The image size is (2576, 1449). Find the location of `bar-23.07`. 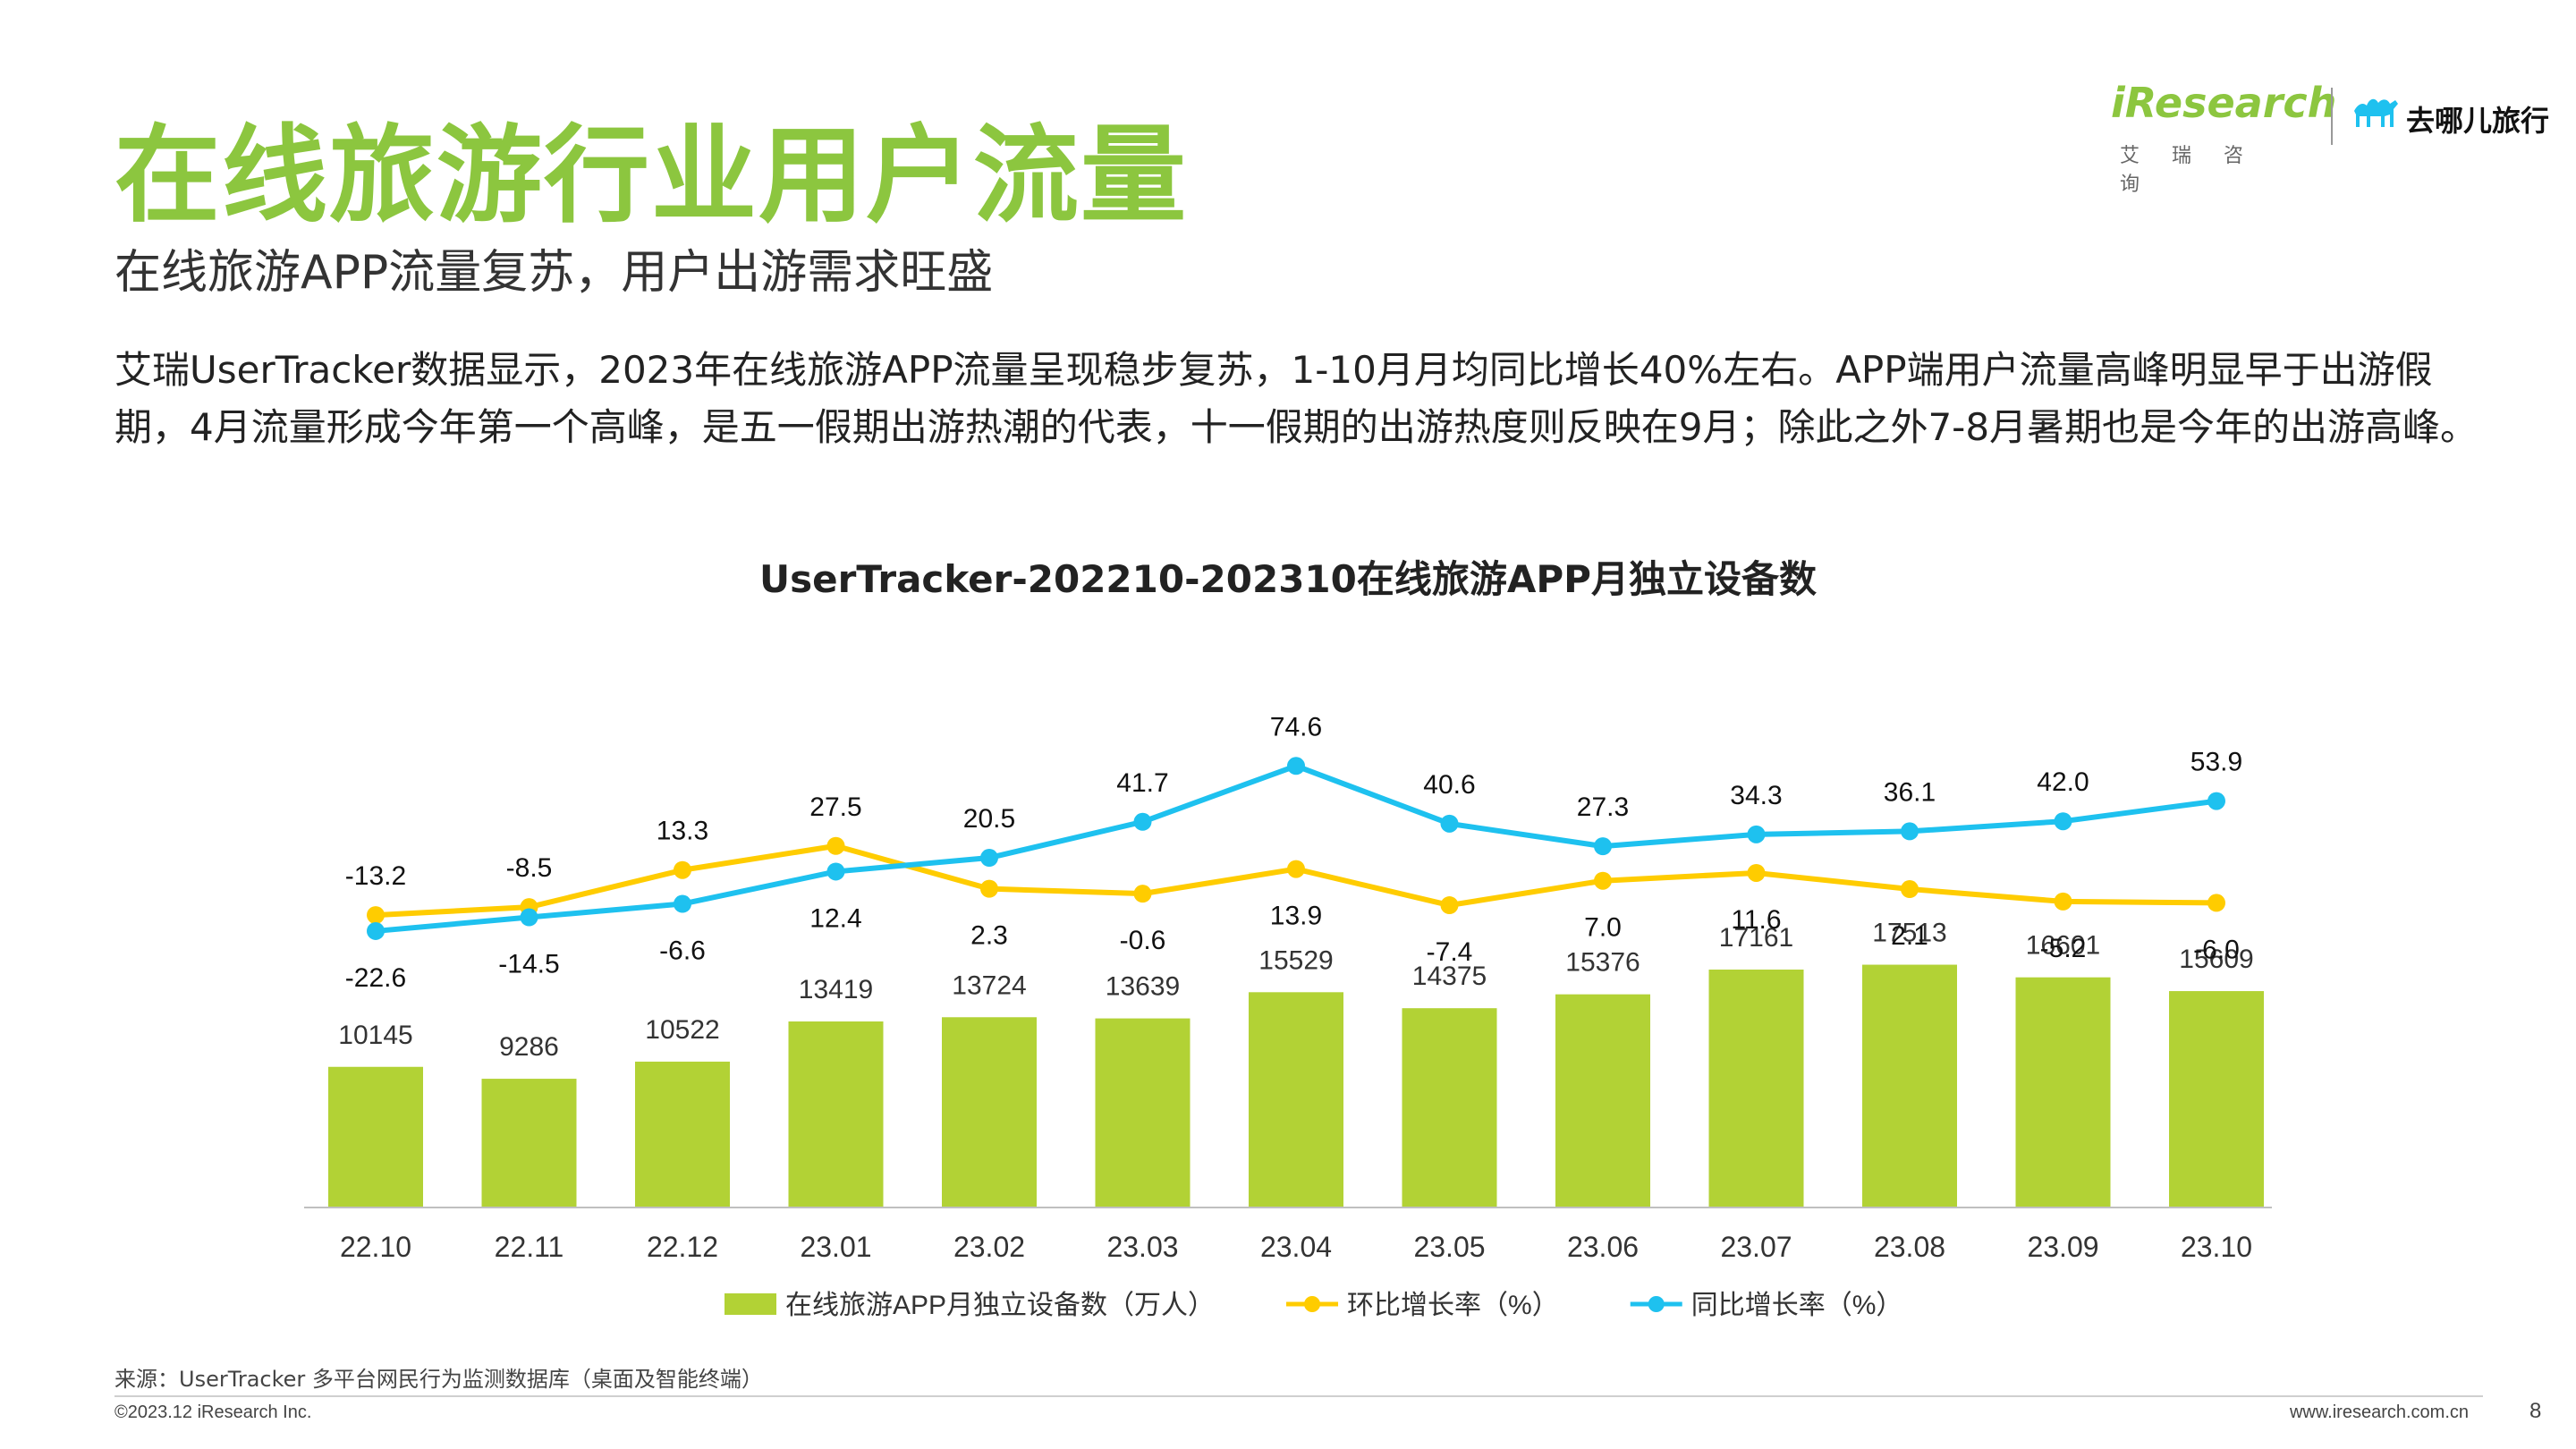

bar-23.07 is located at coordinates (1756, 1089).